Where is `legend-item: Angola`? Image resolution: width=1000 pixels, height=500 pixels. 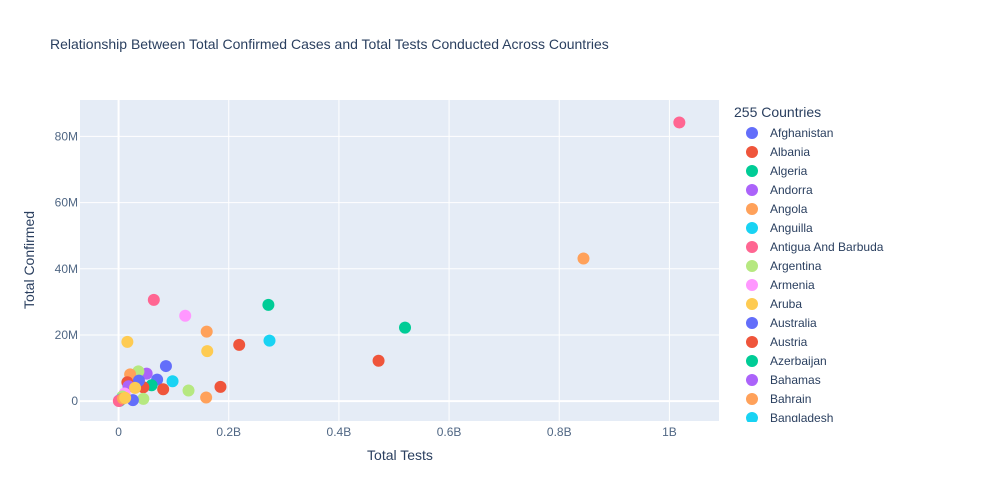
legend-item: Angola is located at coordinates (852, 208).